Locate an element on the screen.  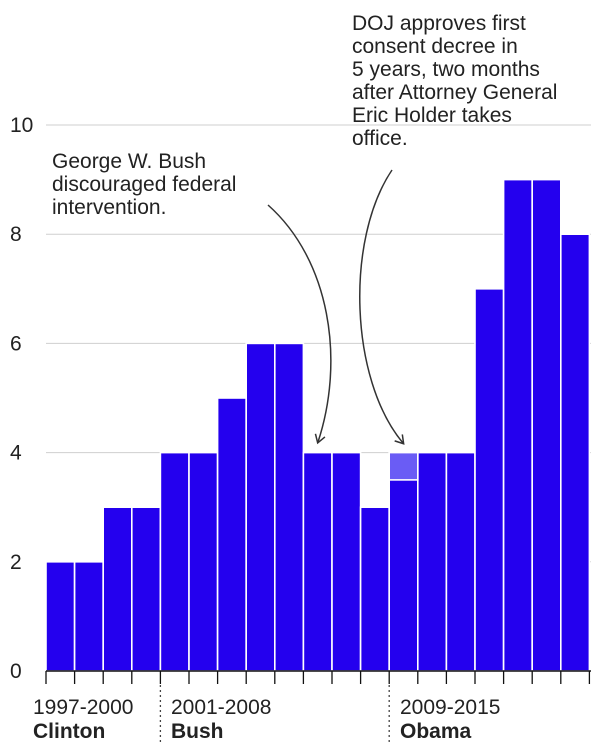
y-tick-label: 8 is located at coordinates (16, 234).